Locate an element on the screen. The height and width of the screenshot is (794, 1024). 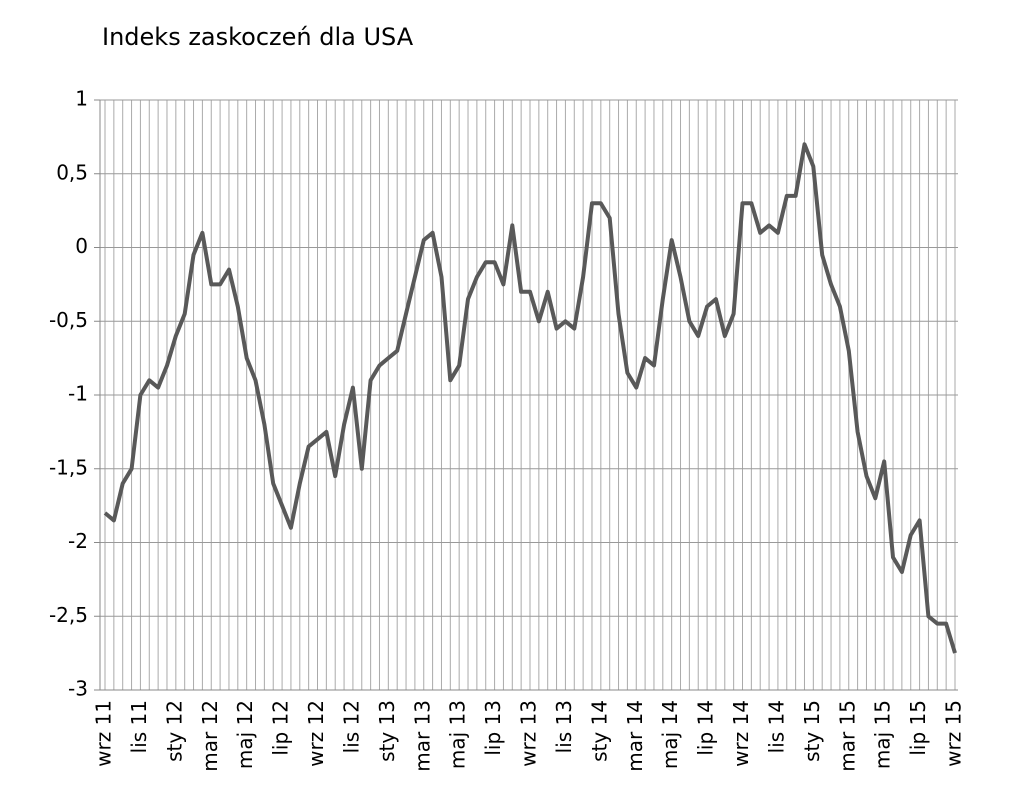
x-tick-label: wrz 13 is located at coordinates (529, 733).